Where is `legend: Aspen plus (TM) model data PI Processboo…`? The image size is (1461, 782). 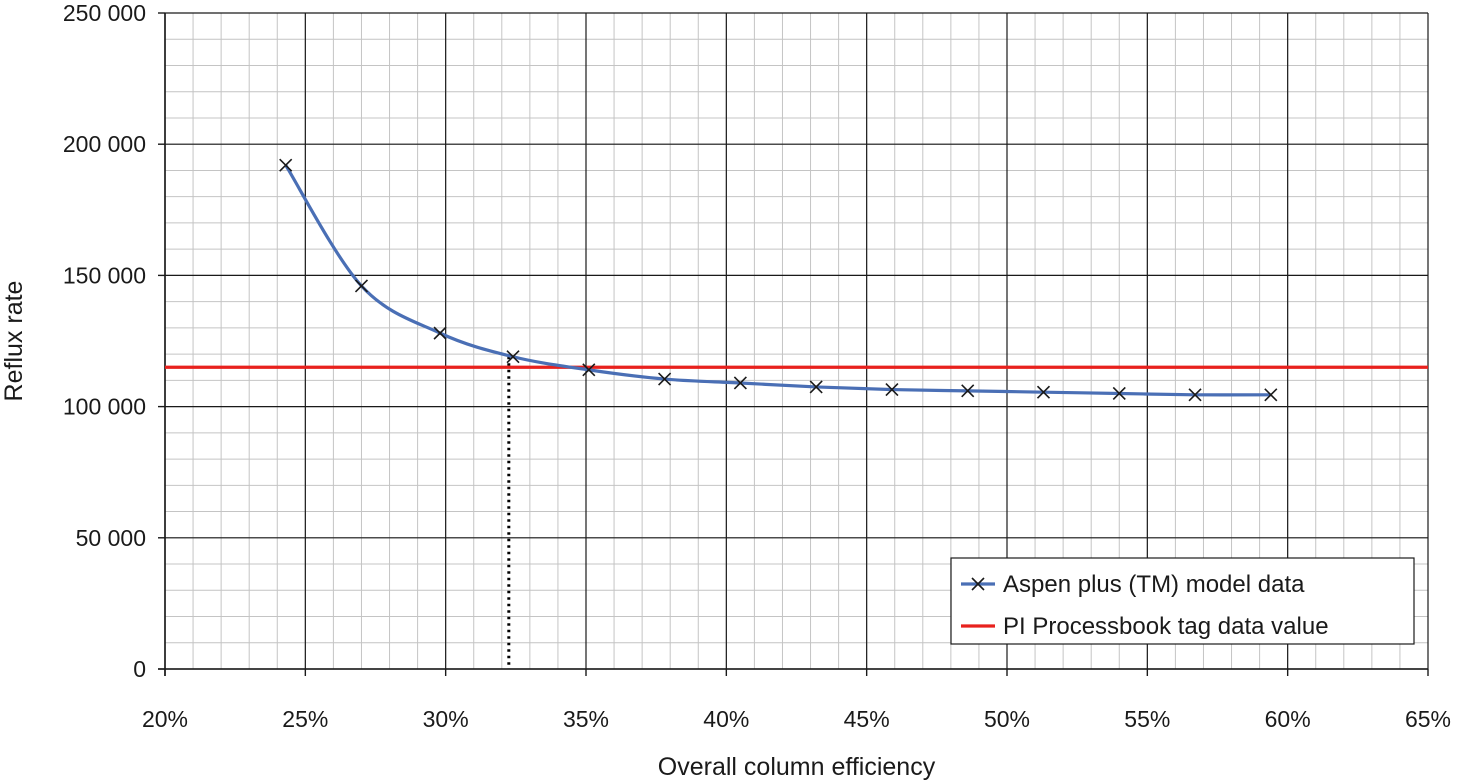
legend: Aspen plus (TM) model data PI Processboo… is located at coordinates (1182, 601).